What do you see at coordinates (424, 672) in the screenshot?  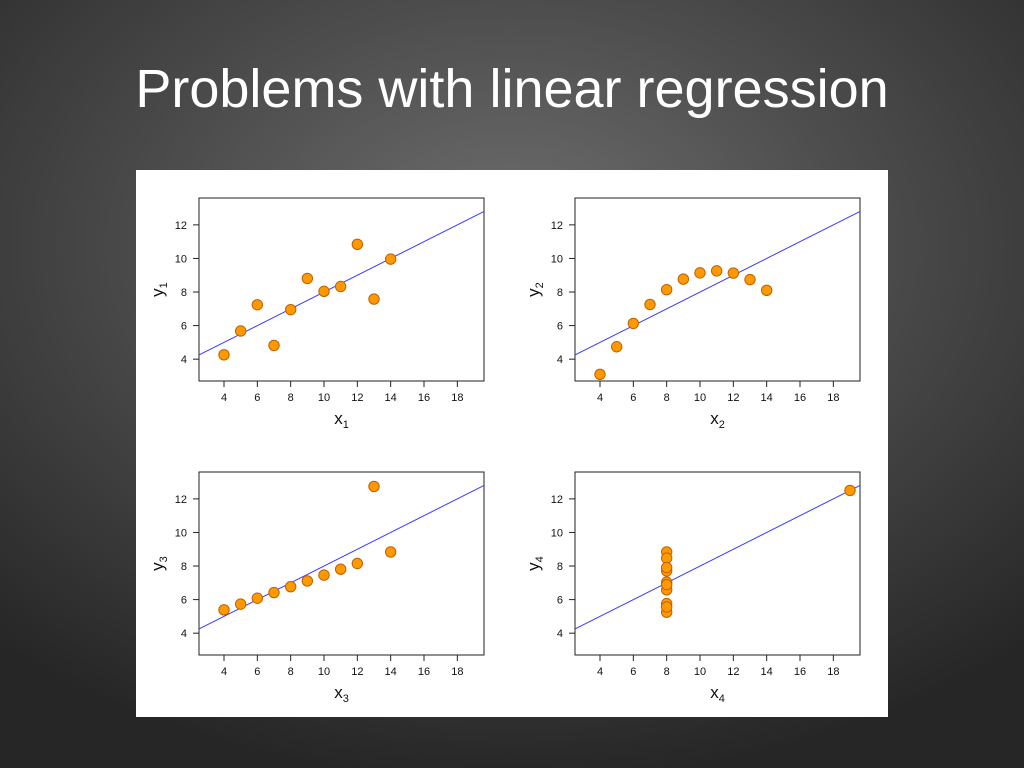 I see `x-tick-label-3-16: 16` at bounding box center [424, 672].